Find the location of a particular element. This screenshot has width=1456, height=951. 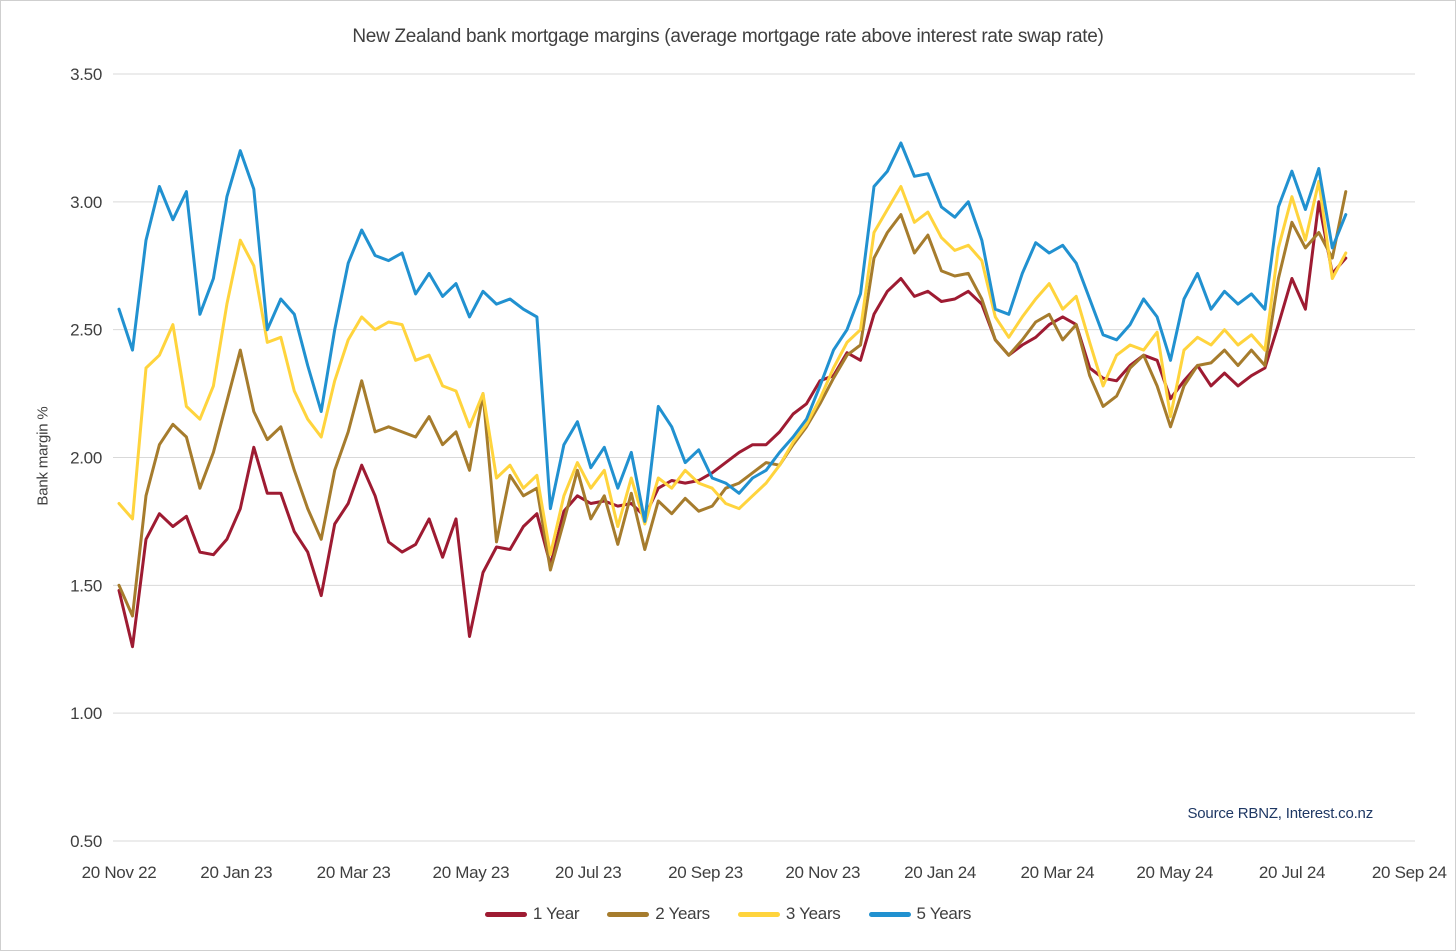

x-tick-label: 20 Mar 23 is located at coordinates (354, 872).